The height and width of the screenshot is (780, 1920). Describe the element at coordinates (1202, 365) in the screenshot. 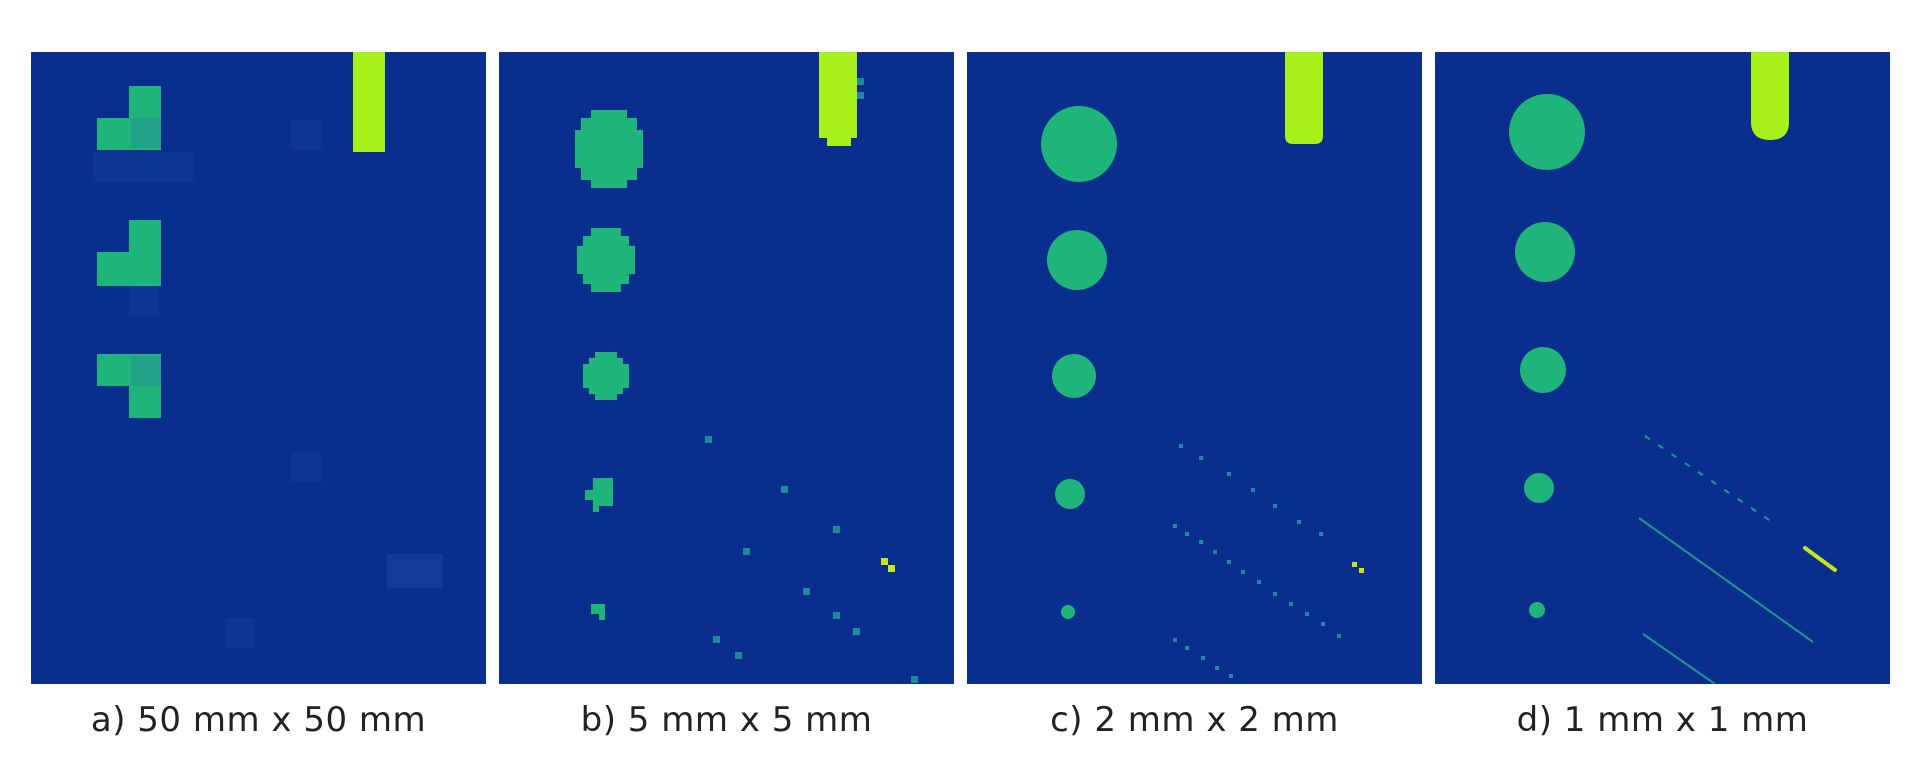

I see `panel-c-scan` at that location.